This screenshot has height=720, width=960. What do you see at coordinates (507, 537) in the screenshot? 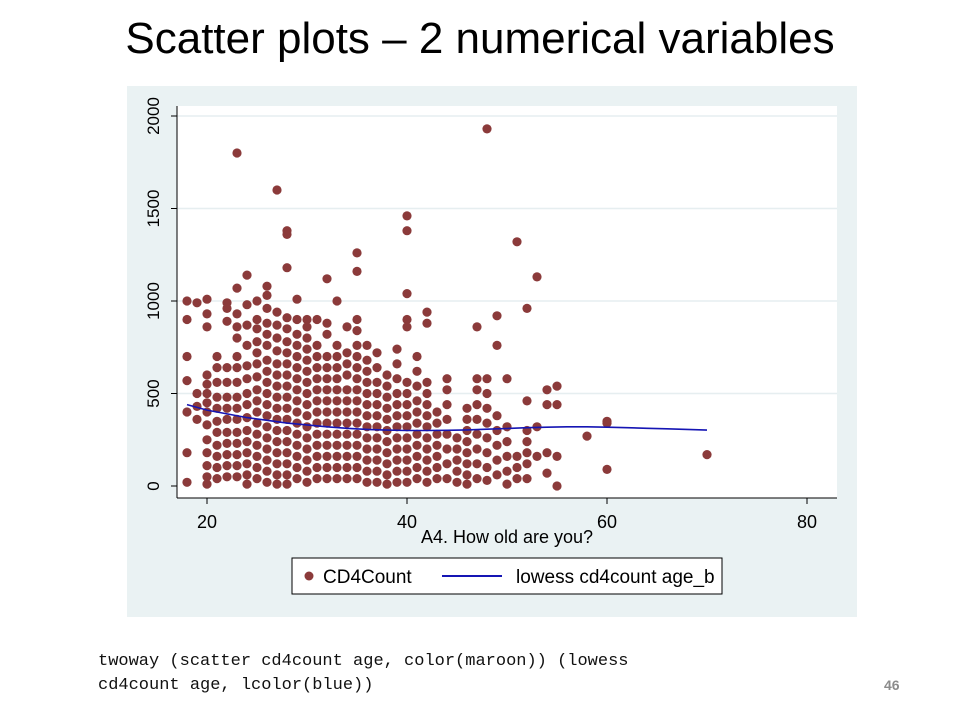
I see `x-axis-label: A4. How old are you?` at bounding box center [507, 537].